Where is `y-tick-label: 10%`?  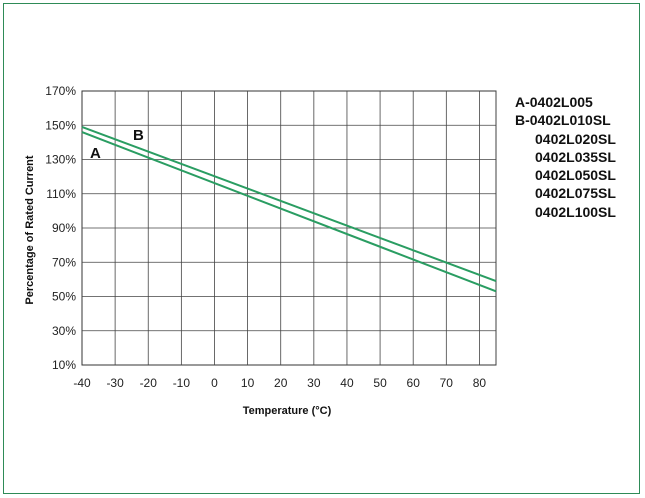
y-tick-label: 10% is located at coordinates (64, 365).